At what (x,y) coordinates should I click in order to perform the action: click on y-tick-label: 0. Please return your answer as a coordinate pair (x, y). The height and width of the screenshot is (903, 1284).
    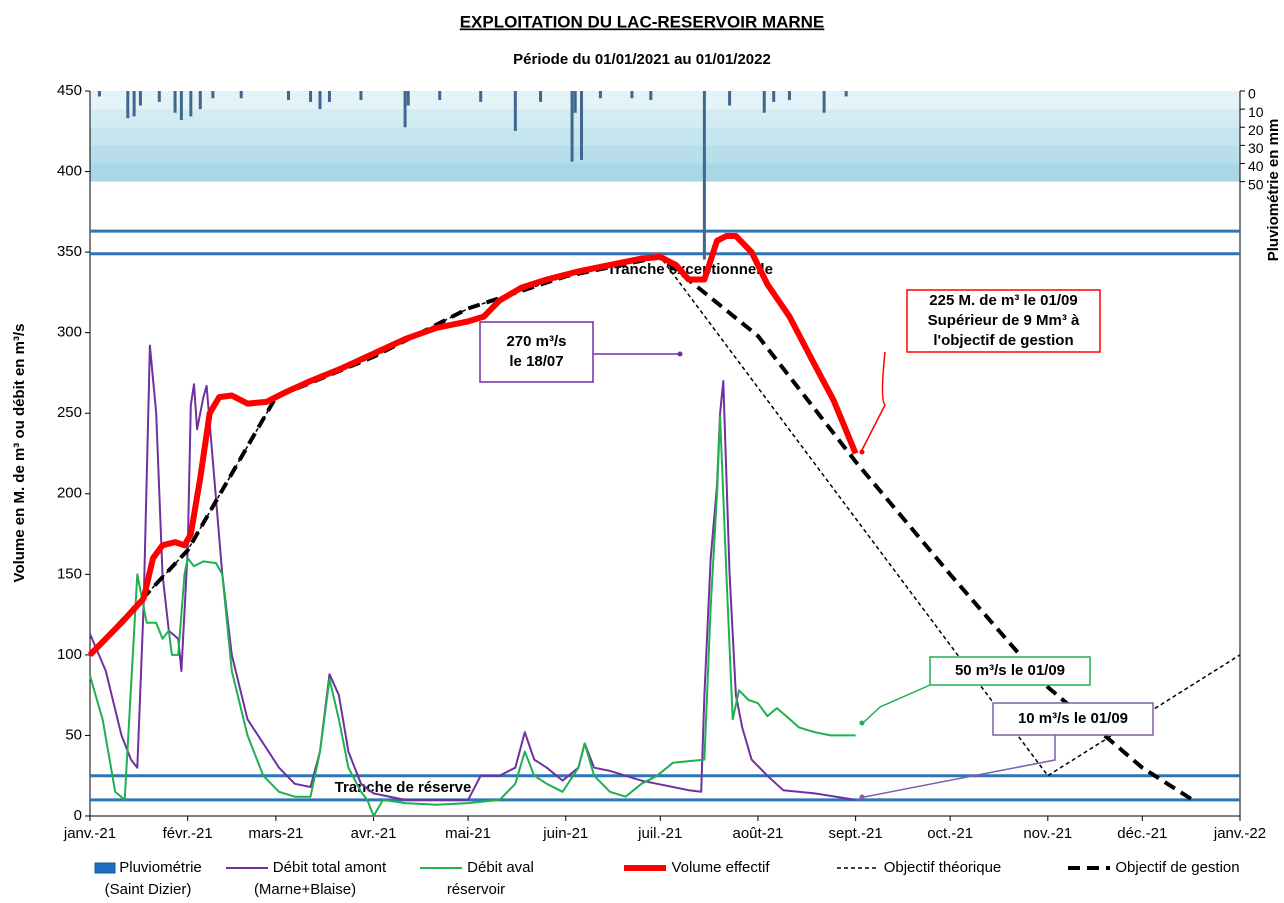
    Looking at the image, I should click on (78, 815).